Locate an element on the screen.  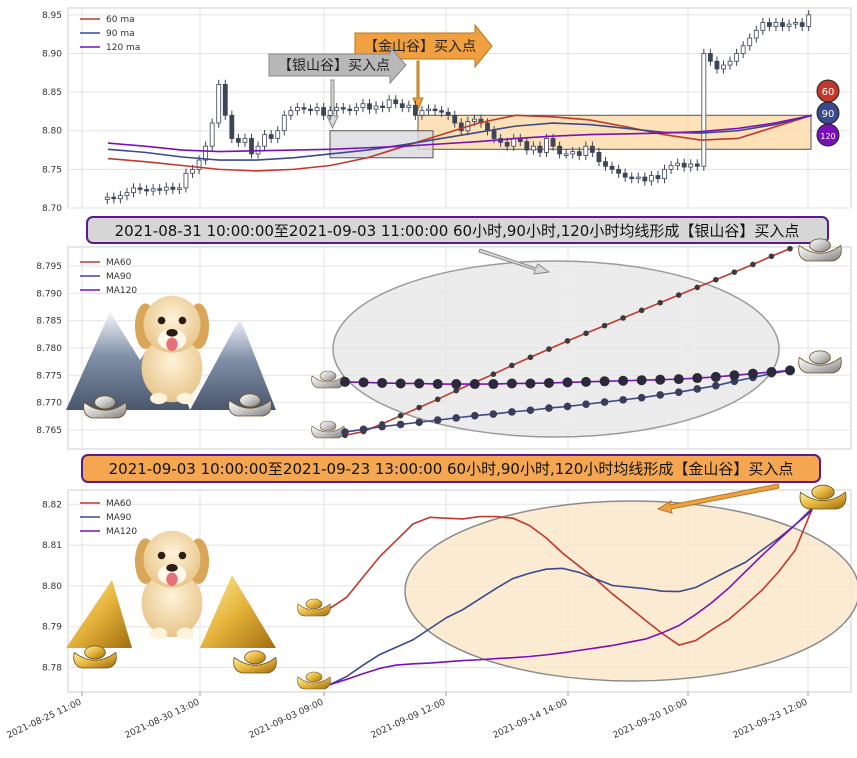
bottom-legend-label: MA120 is located at coordinates (121, 532).